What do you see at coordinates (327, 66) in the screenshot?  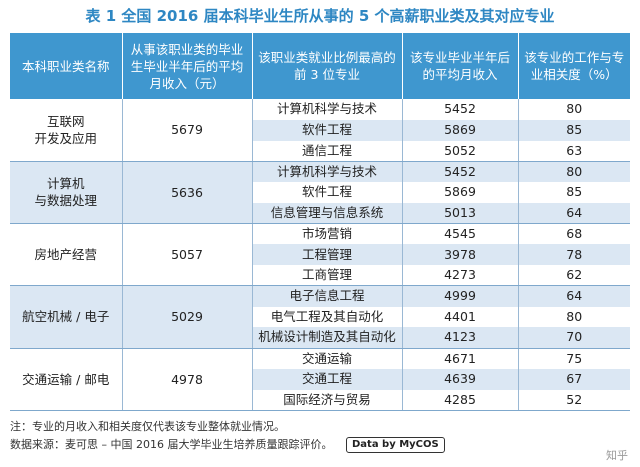 I see `header-top-majors: 该职业类就业比例最高的前 3 位专业` at bounding box center [327, 66].